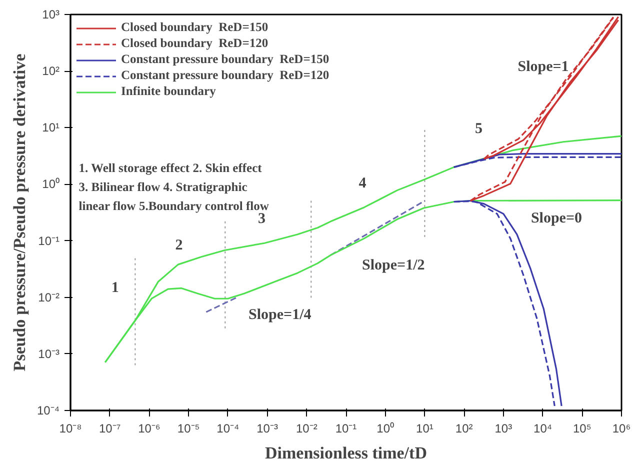  What do you see at coordinates (51, 71) in the screenshot?
I see `y-tick-label: 10²` at bounding box center [51, 71].